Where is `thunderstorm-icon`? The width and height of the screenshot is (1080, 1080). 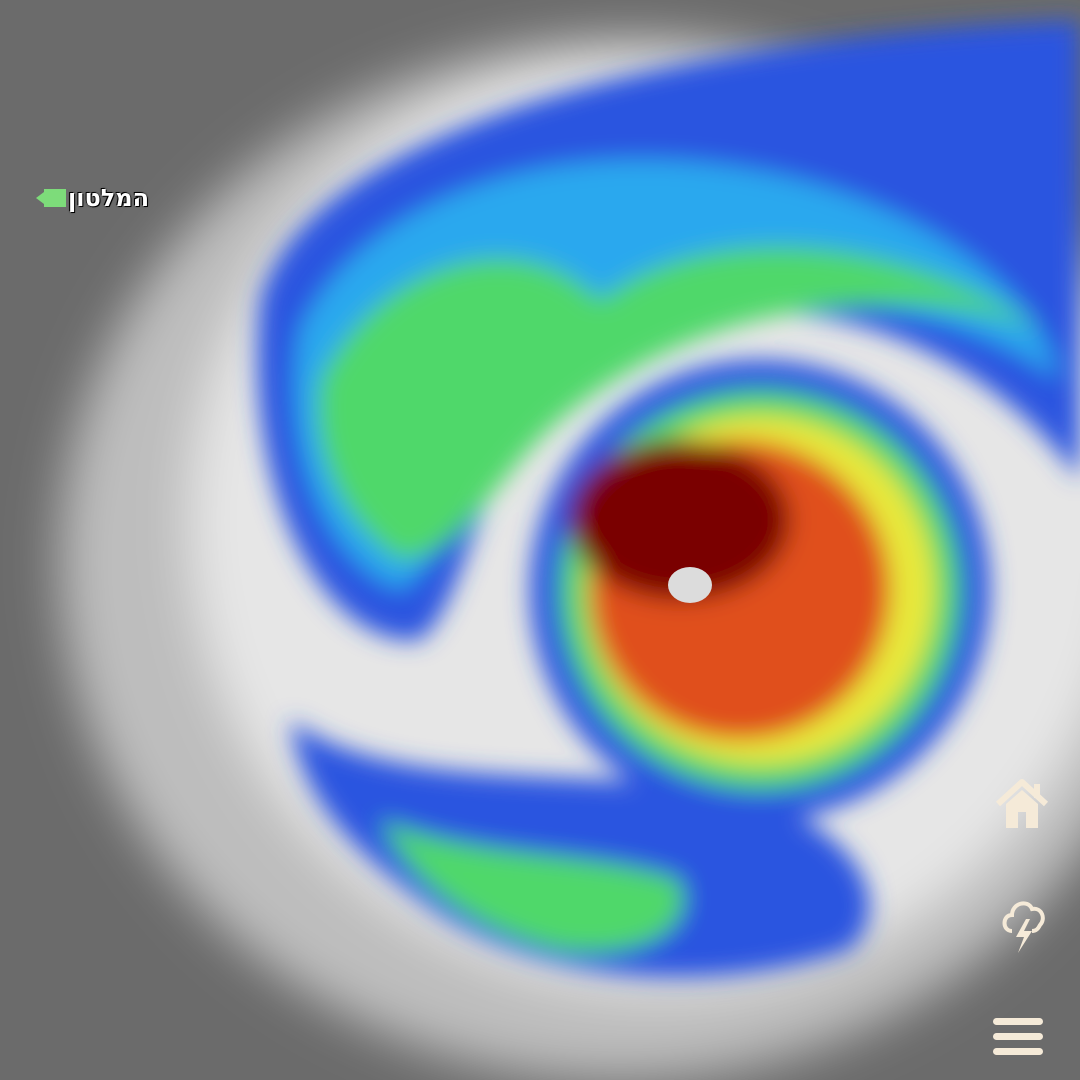
thunderstorm-icon is located at coordinates (1024, 925).